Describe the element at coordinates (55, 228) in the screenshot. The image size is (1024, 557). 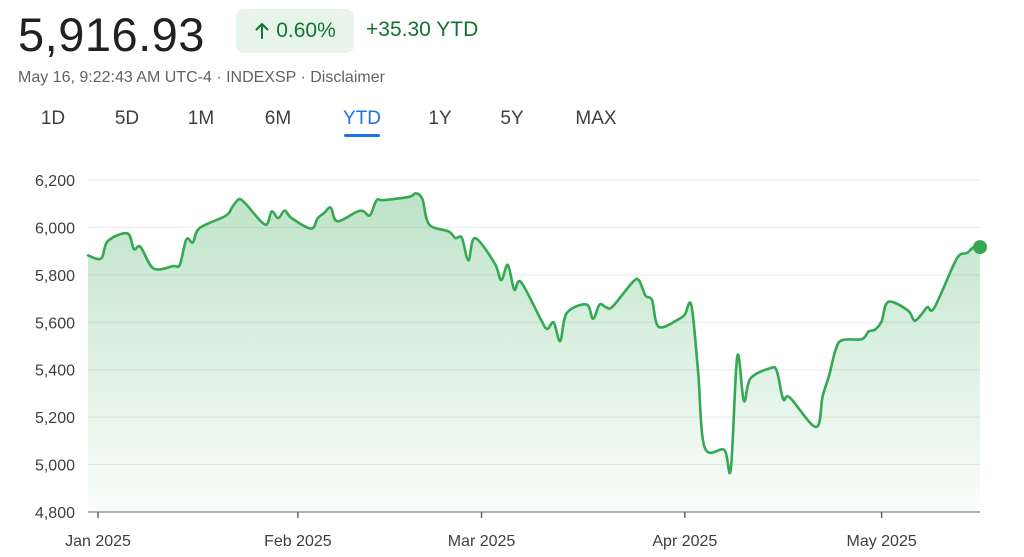
I see `y-tick-label: 6,000` at that location.